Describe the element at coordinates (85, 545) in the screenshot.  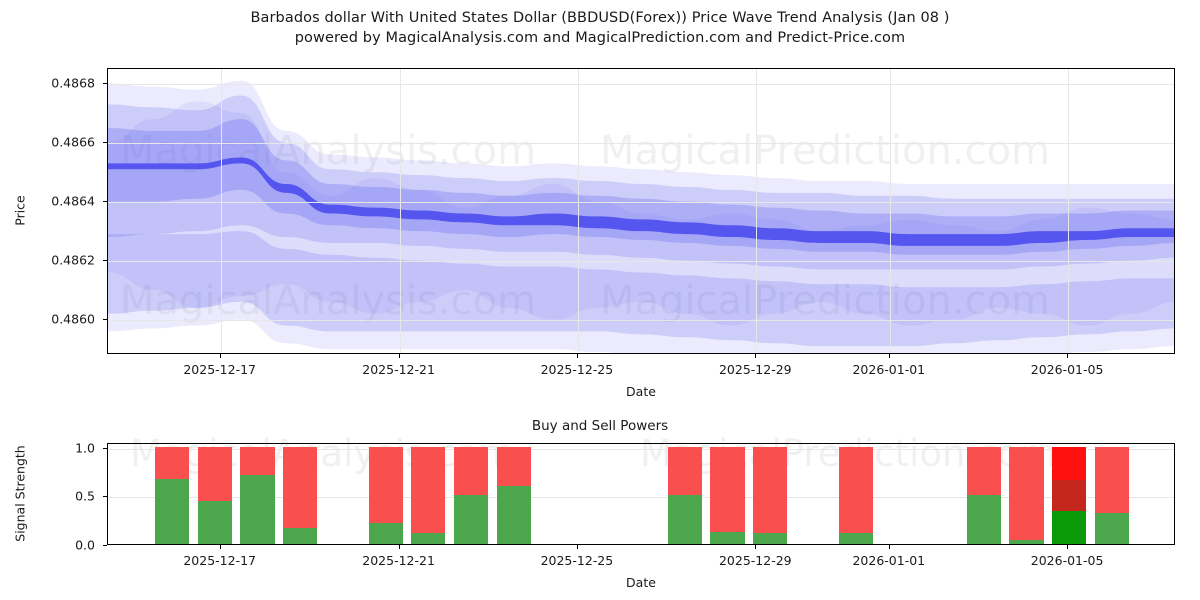
I see `y-tick-label: 0.0` at that location.